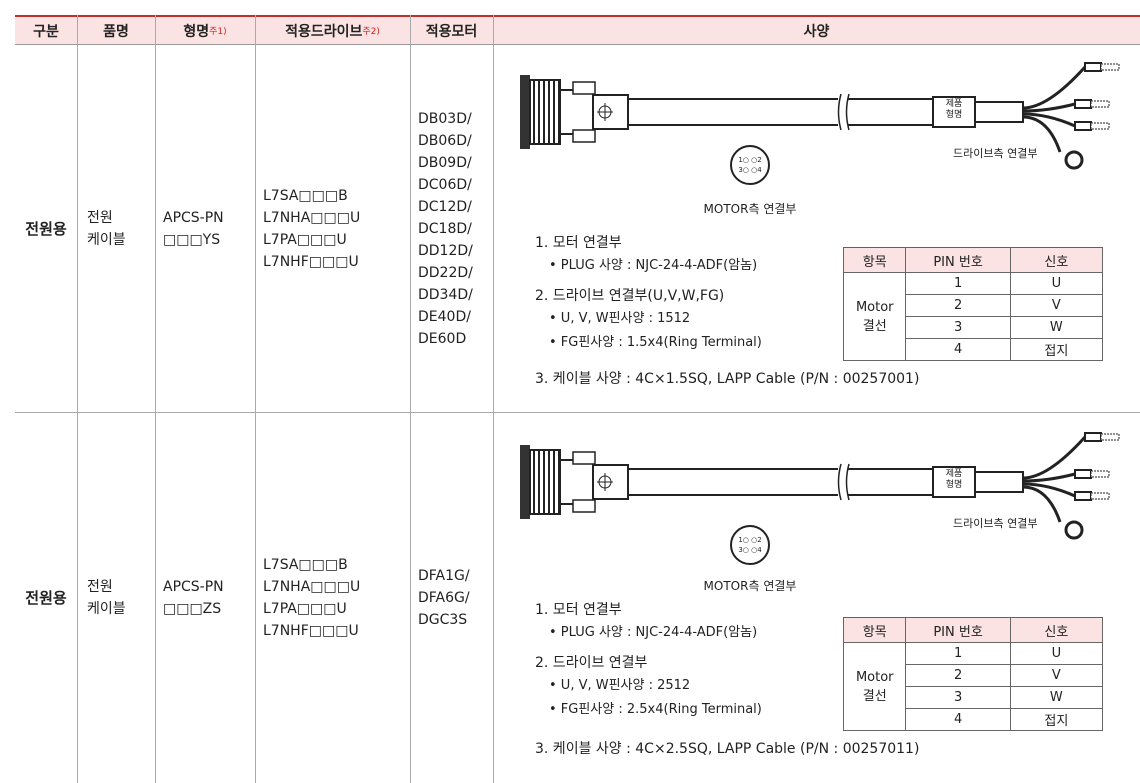 The width and height of the screenshot is (1140, 783). What do you see at coordinates (1056, 260) in the screenshot?
I see `pin-header: 신호` at bounding box center [1056, 260].